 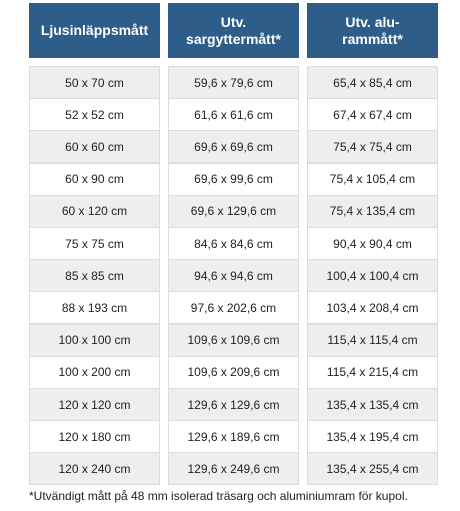 I want to click on table-cell: 61,6 x 61,6 cm, so click(x=233, y=115).